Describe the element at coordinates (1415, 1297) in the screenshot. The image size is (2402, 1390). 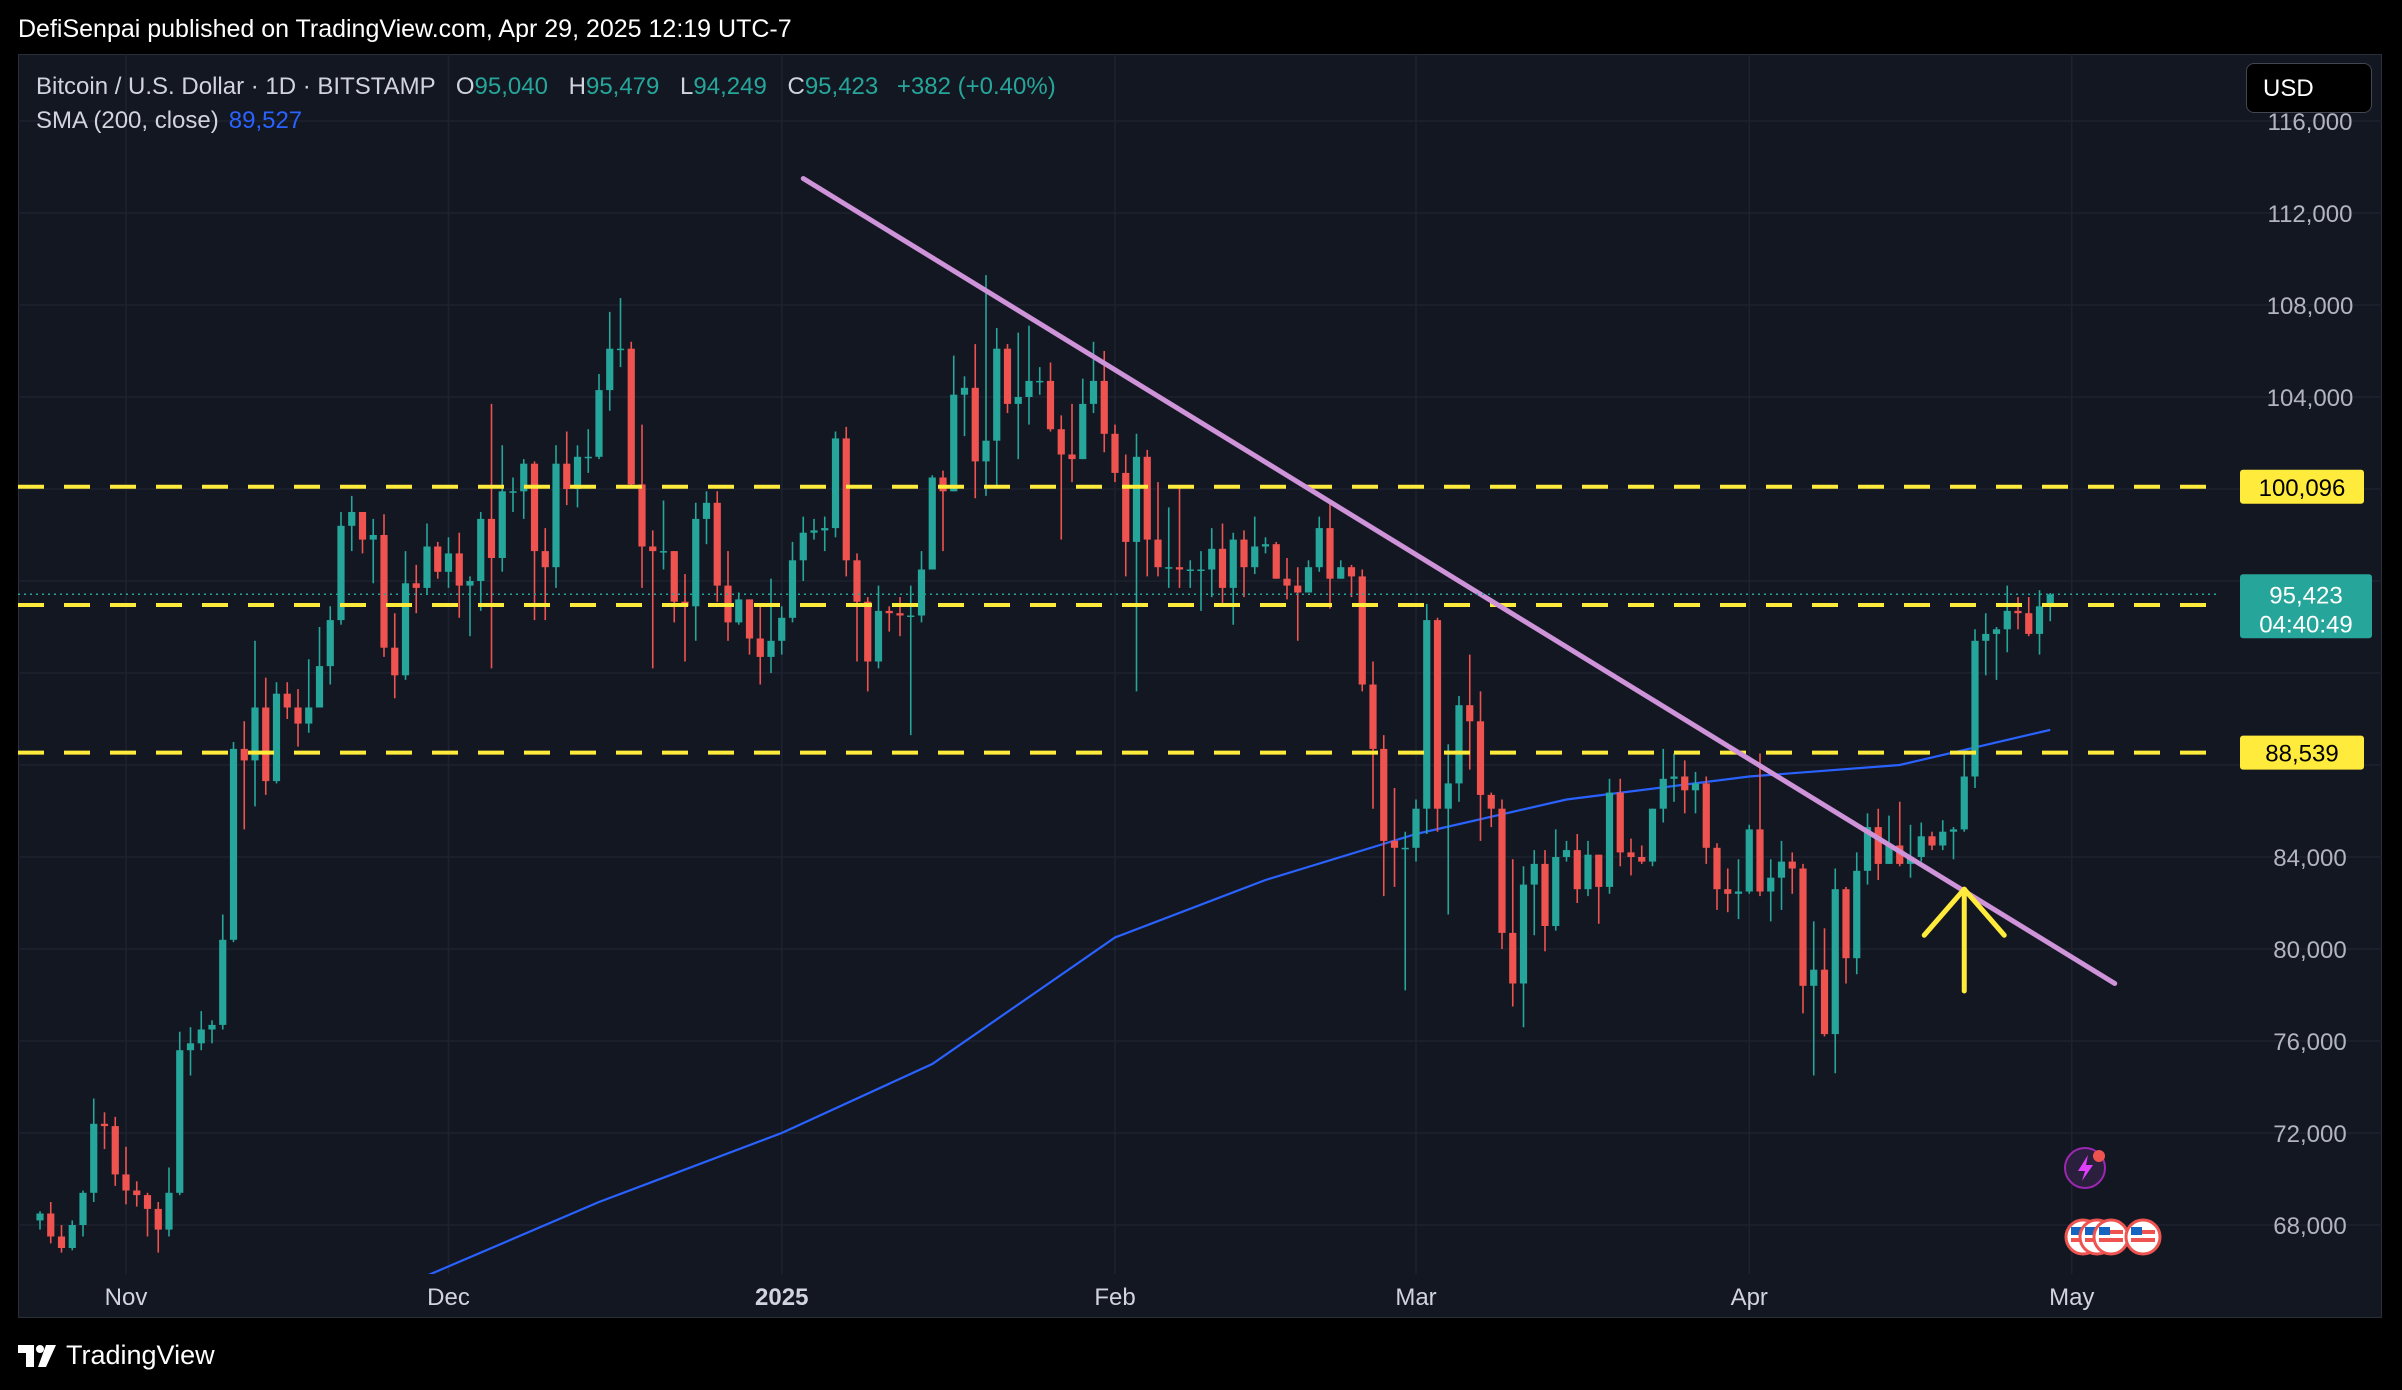
I see `time-tick-label: Mar` at that location.